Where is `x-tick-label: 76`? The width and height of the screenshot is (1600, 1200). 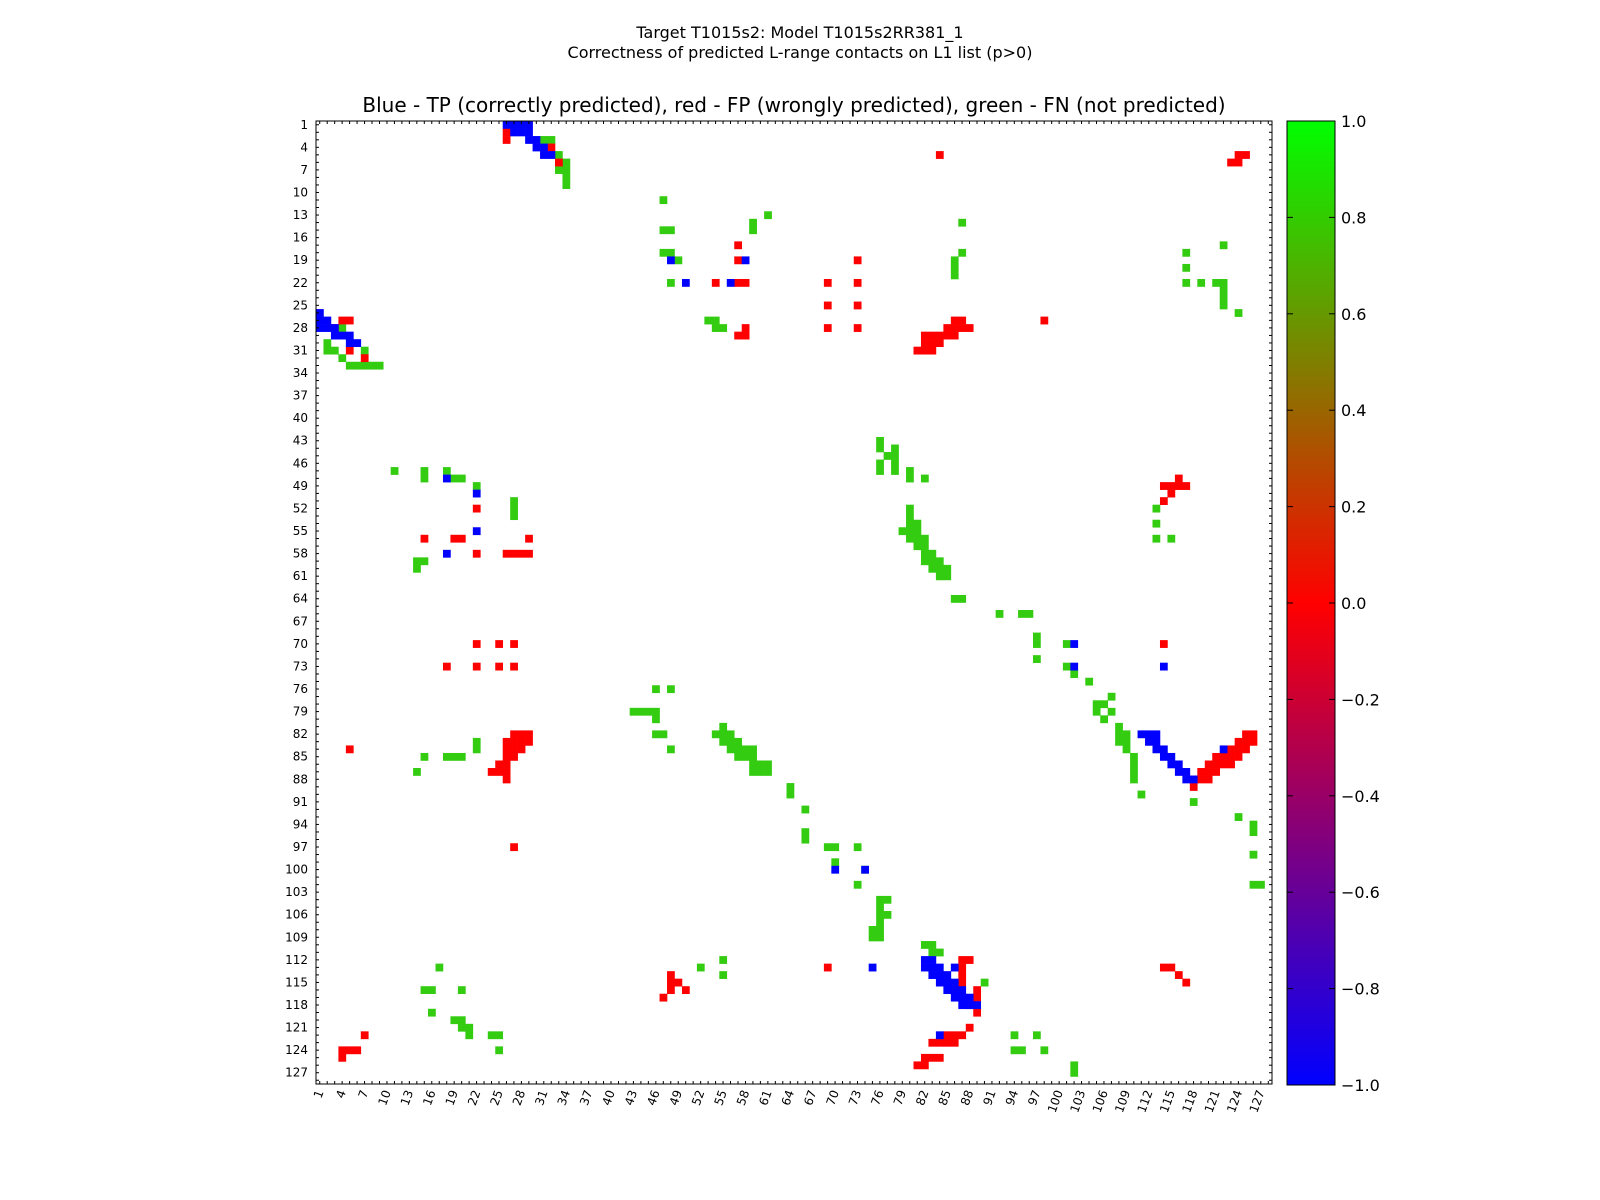 x-tick-label: 76 is located at coordinates (877, 1097).